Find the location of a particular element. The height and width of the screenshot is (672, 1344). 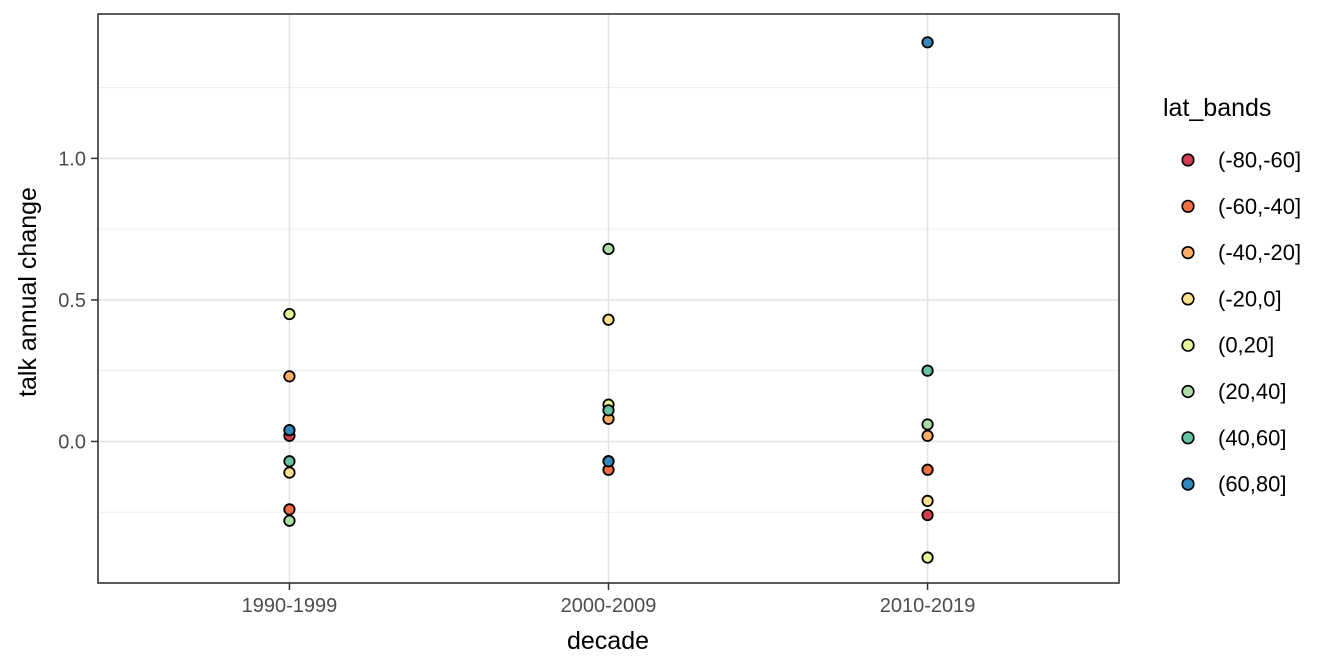

x-axis-title: decade is located at coordinates (608, 641).